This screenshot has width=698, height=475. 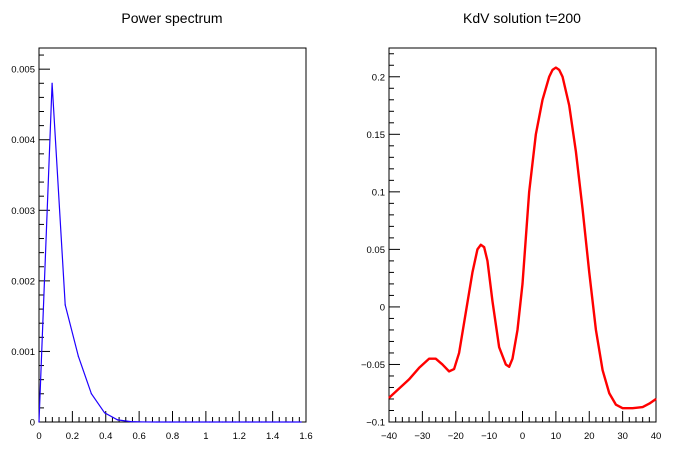 What do you see at coordinates (389, 436) in the screenshot?
I see `x-tick-label: −40` at bounding box center [389, 436].